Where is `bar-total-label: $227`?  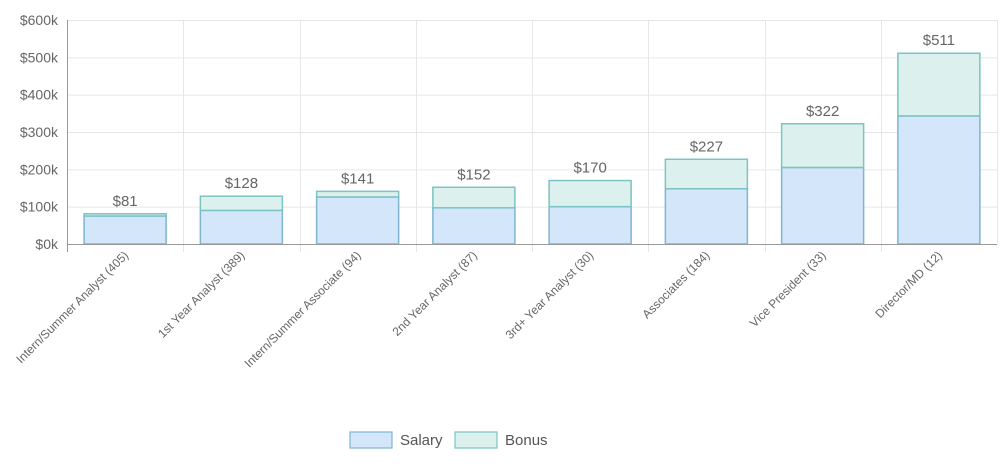 bar-total-label: $227 is located at coordinates (706, 146).